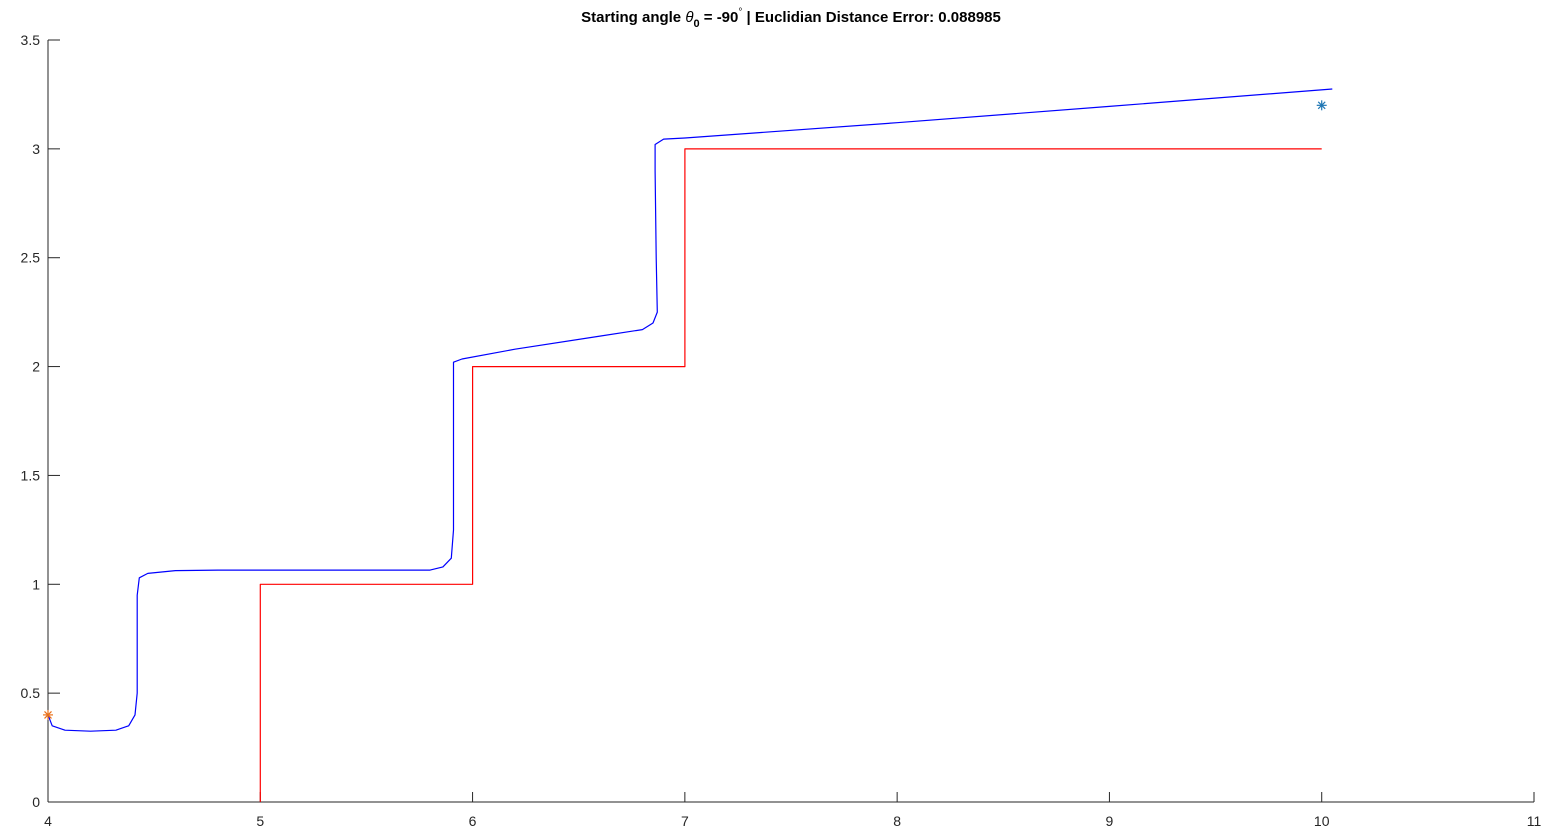 Image resolution: width=1546 pixels, height=835 pixels. I want to click on y-tick-label: 1.5, so click(31, 475).